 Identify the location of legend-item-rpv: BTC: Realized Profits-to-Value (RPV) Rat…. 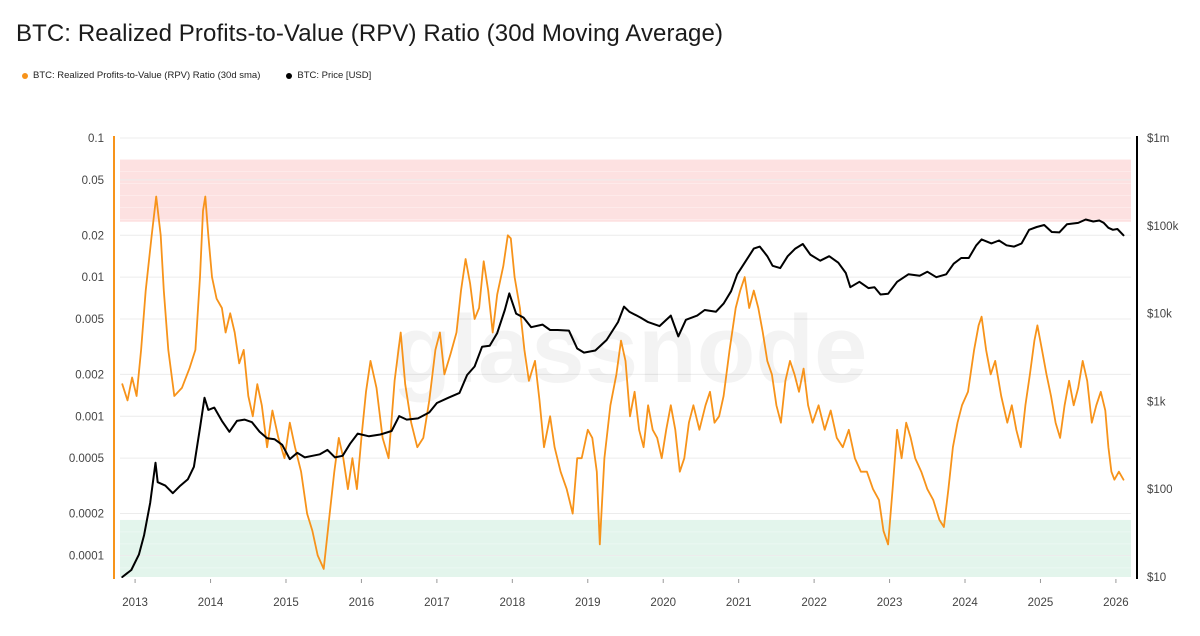
(141, 75).